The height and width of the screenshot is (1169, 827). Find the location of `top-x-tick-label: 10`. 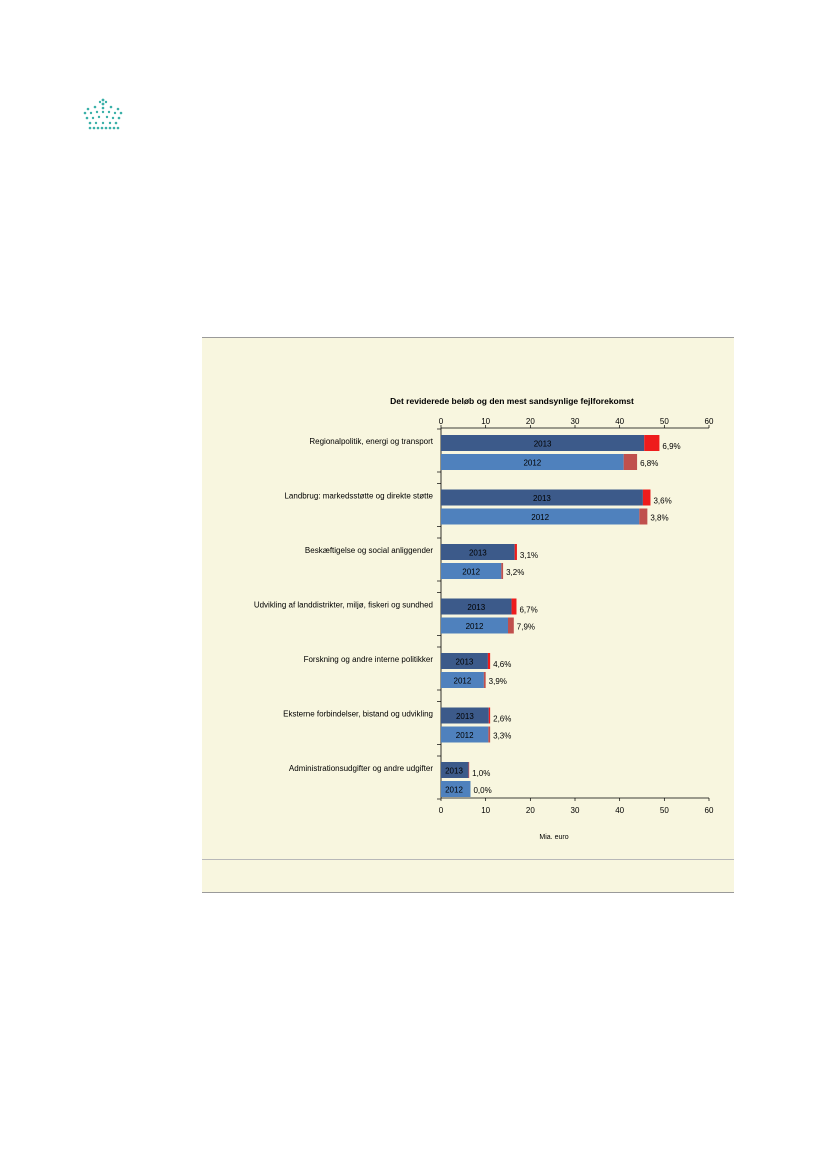

top-x-tick-label: 10 is located at coordinates (485, 421).